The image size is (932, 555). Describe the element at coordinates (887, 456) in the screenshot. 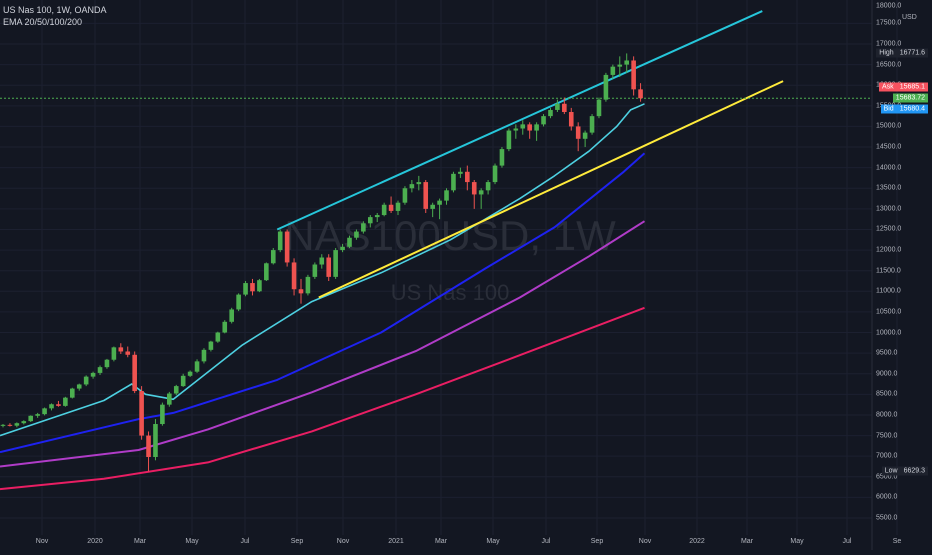

I see `price-tick-label: 7000.0` at that location.